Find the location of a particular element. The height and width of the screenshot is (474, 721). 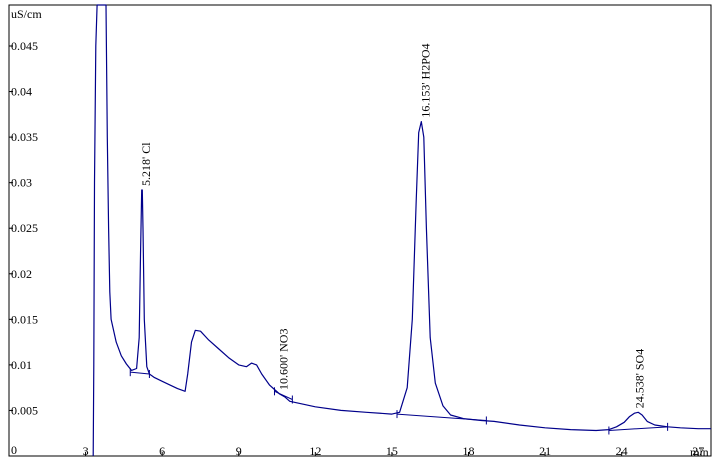

x-tick-label: 6 is located at coordinates (162, 451).